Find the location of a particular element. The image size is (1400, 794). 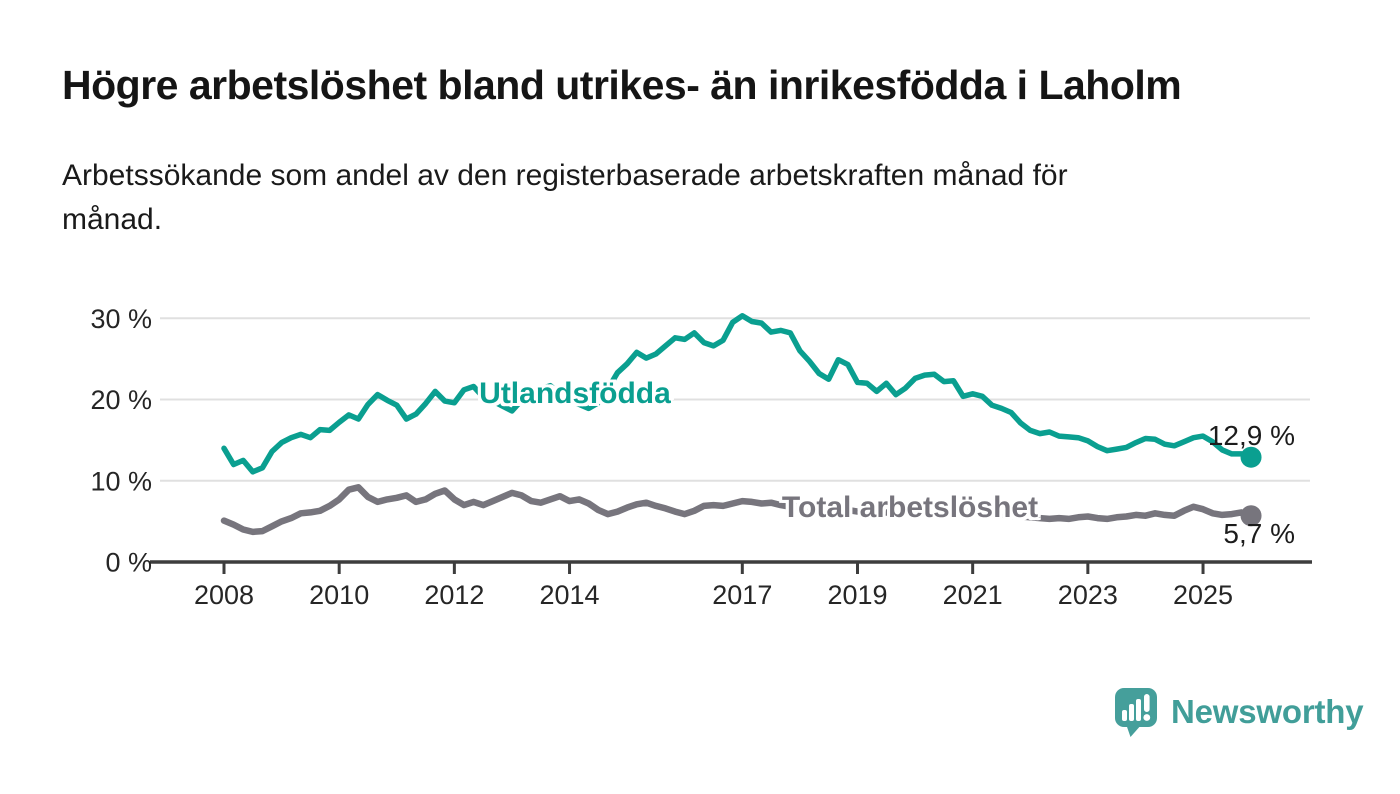

end-value-utlandsfodda: 12,9 % is located at coordinates (1251, 435).